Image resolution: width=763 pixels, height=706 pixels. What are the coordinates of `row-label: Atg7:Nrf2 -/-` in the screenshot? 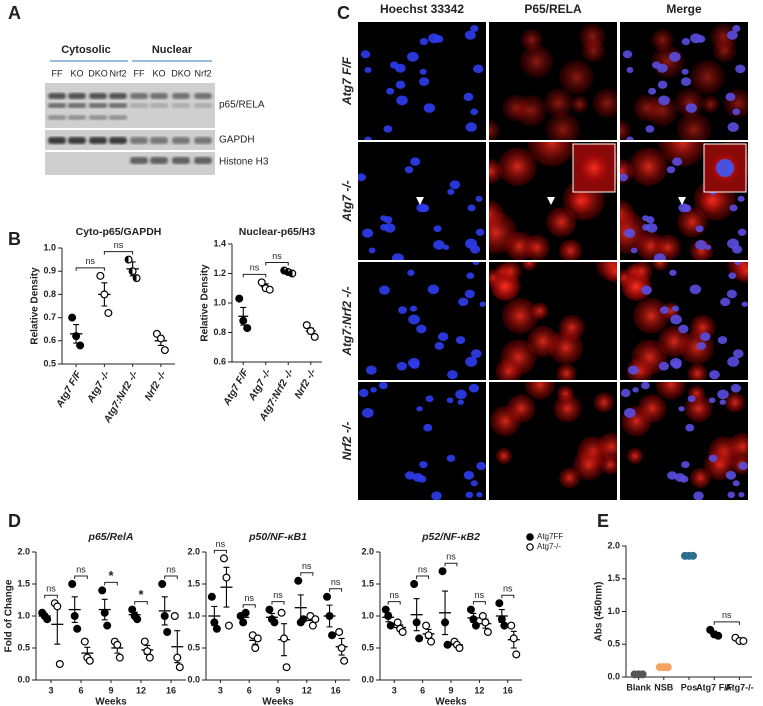 It's located at (347, 321).